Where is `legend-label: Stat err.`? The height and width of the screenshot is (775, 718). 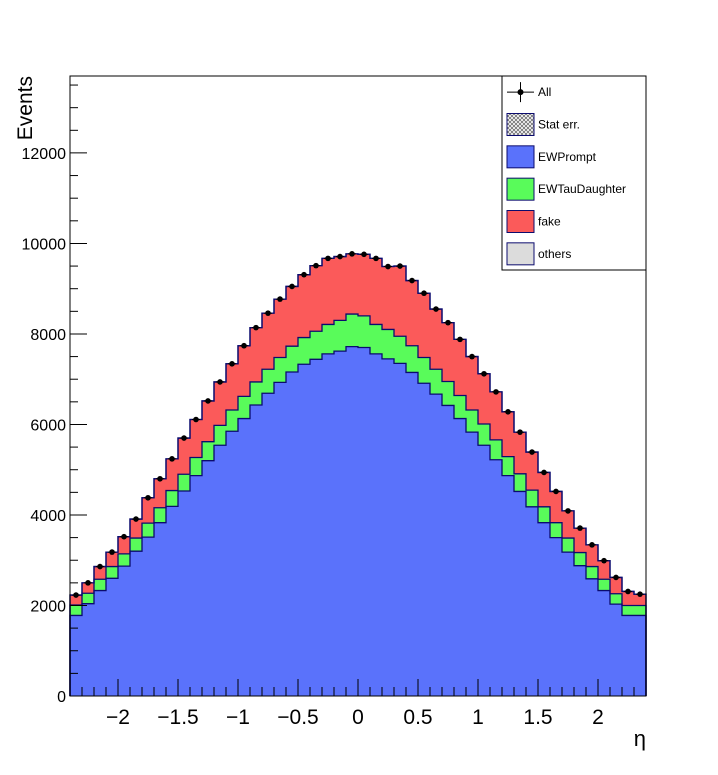
legend-label: Stat err. is located at coordinates (559, 125).